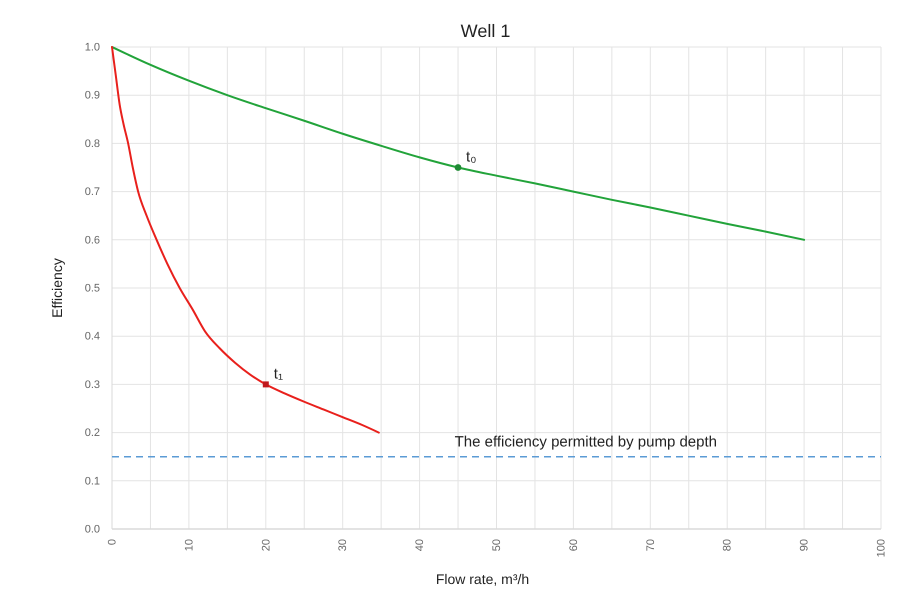 This screenshot has width=909, height=614. I want to click on y-tick-label: 0.1, so click(92, 481).